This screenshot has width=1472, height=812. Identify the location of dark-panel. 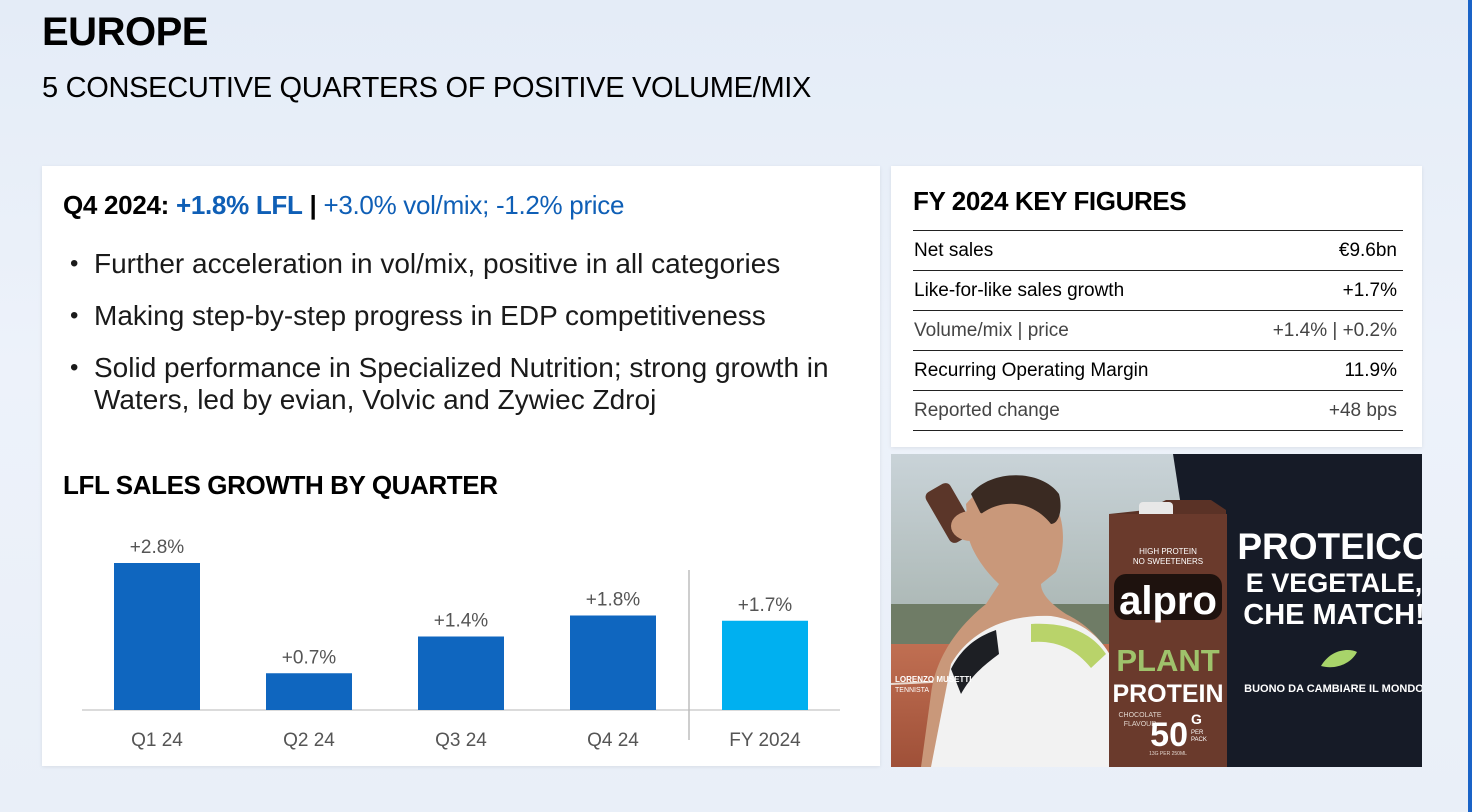
(1297, 610).